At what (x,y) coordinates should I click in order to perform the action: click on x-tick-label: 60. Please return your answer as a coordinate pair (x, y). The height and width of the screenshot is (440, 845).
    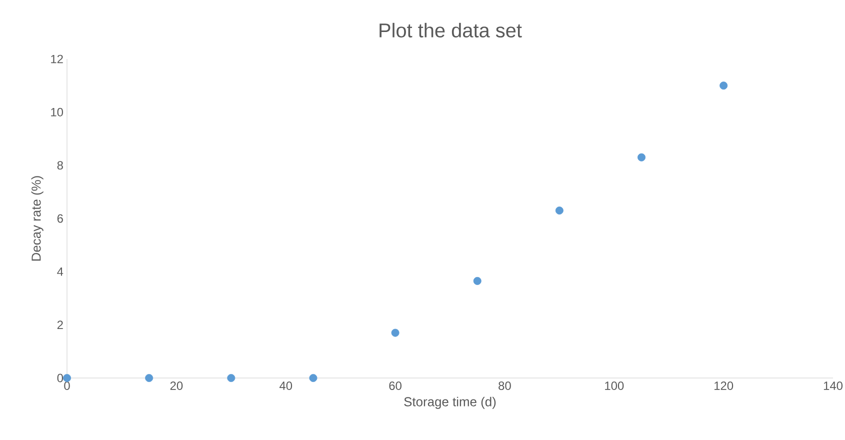
    Looking at the image, I should click on (395, 386).